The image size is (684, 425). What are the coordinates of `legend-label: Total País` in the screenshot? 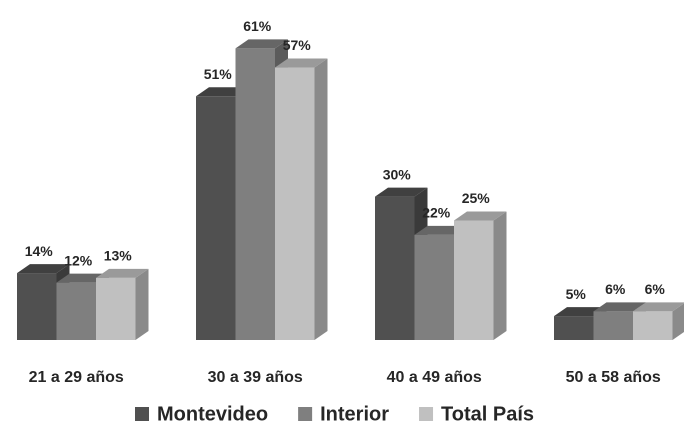 It's located at (487, 414).